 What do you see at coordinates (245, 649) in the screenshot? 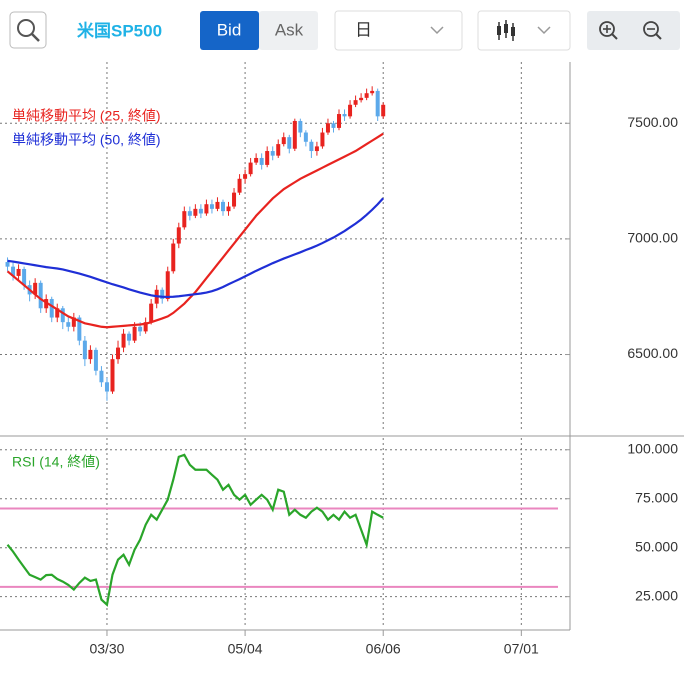
I see `x-tick-label: 05/04` at bounding box center [245, 649].